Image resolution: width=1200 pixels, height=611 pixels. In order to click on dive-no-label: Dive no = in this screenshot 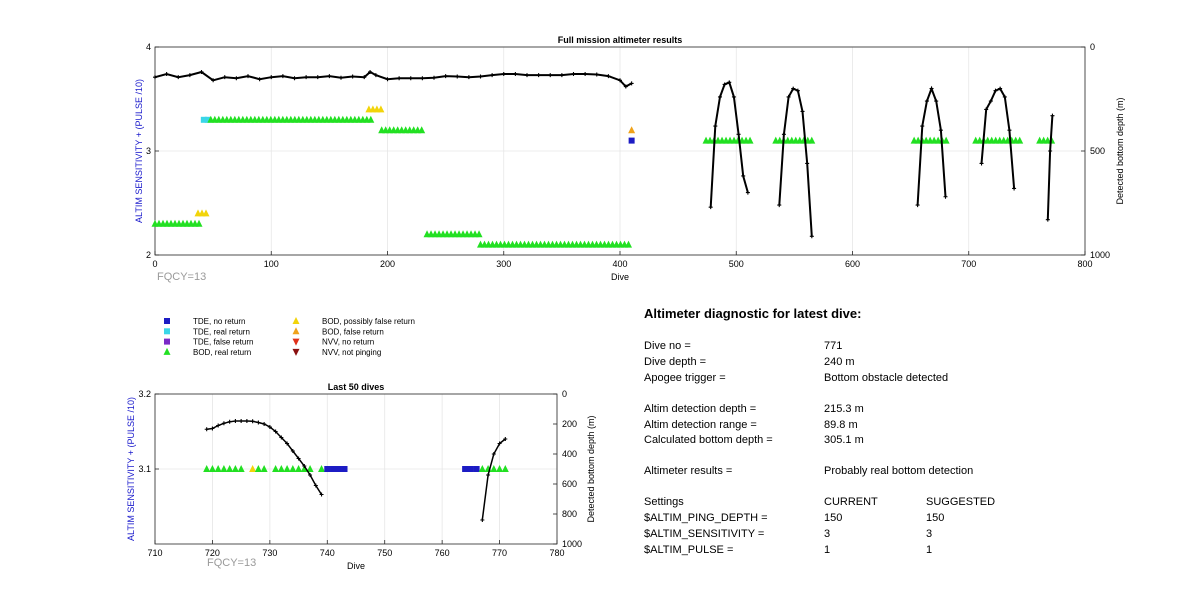, I will do `click(667, 346)`.